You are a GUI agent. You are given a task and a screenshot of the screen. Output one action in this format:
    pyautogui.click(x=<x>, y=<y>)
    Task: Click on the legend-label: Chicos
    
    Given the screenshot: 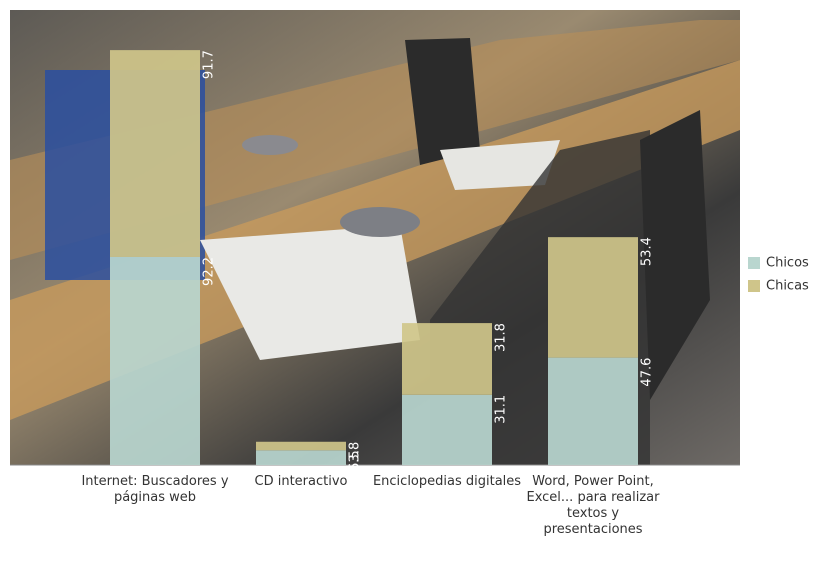 What is the action you would take?
    pyautogui.click(x=787, y=263)
    